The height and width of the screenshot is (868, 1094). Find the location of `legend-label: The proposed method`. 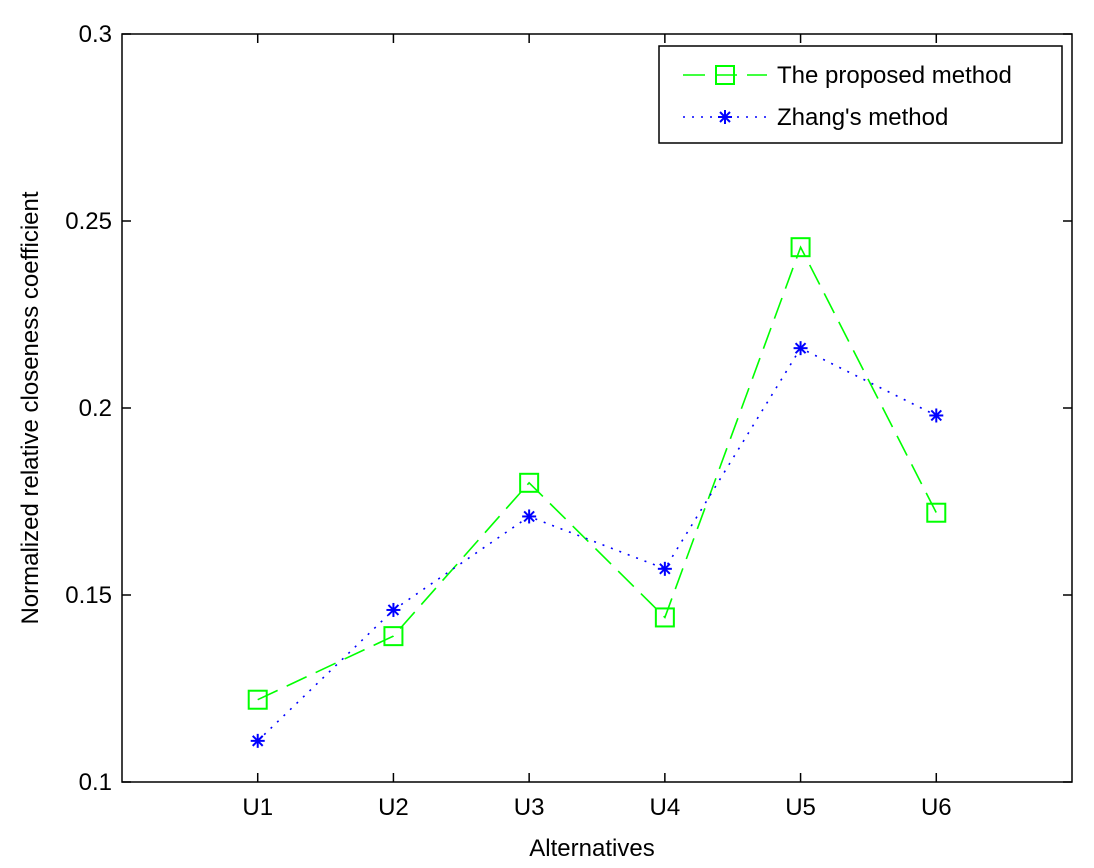

legend-label: The proposed method is located at coordinates (894, 75).